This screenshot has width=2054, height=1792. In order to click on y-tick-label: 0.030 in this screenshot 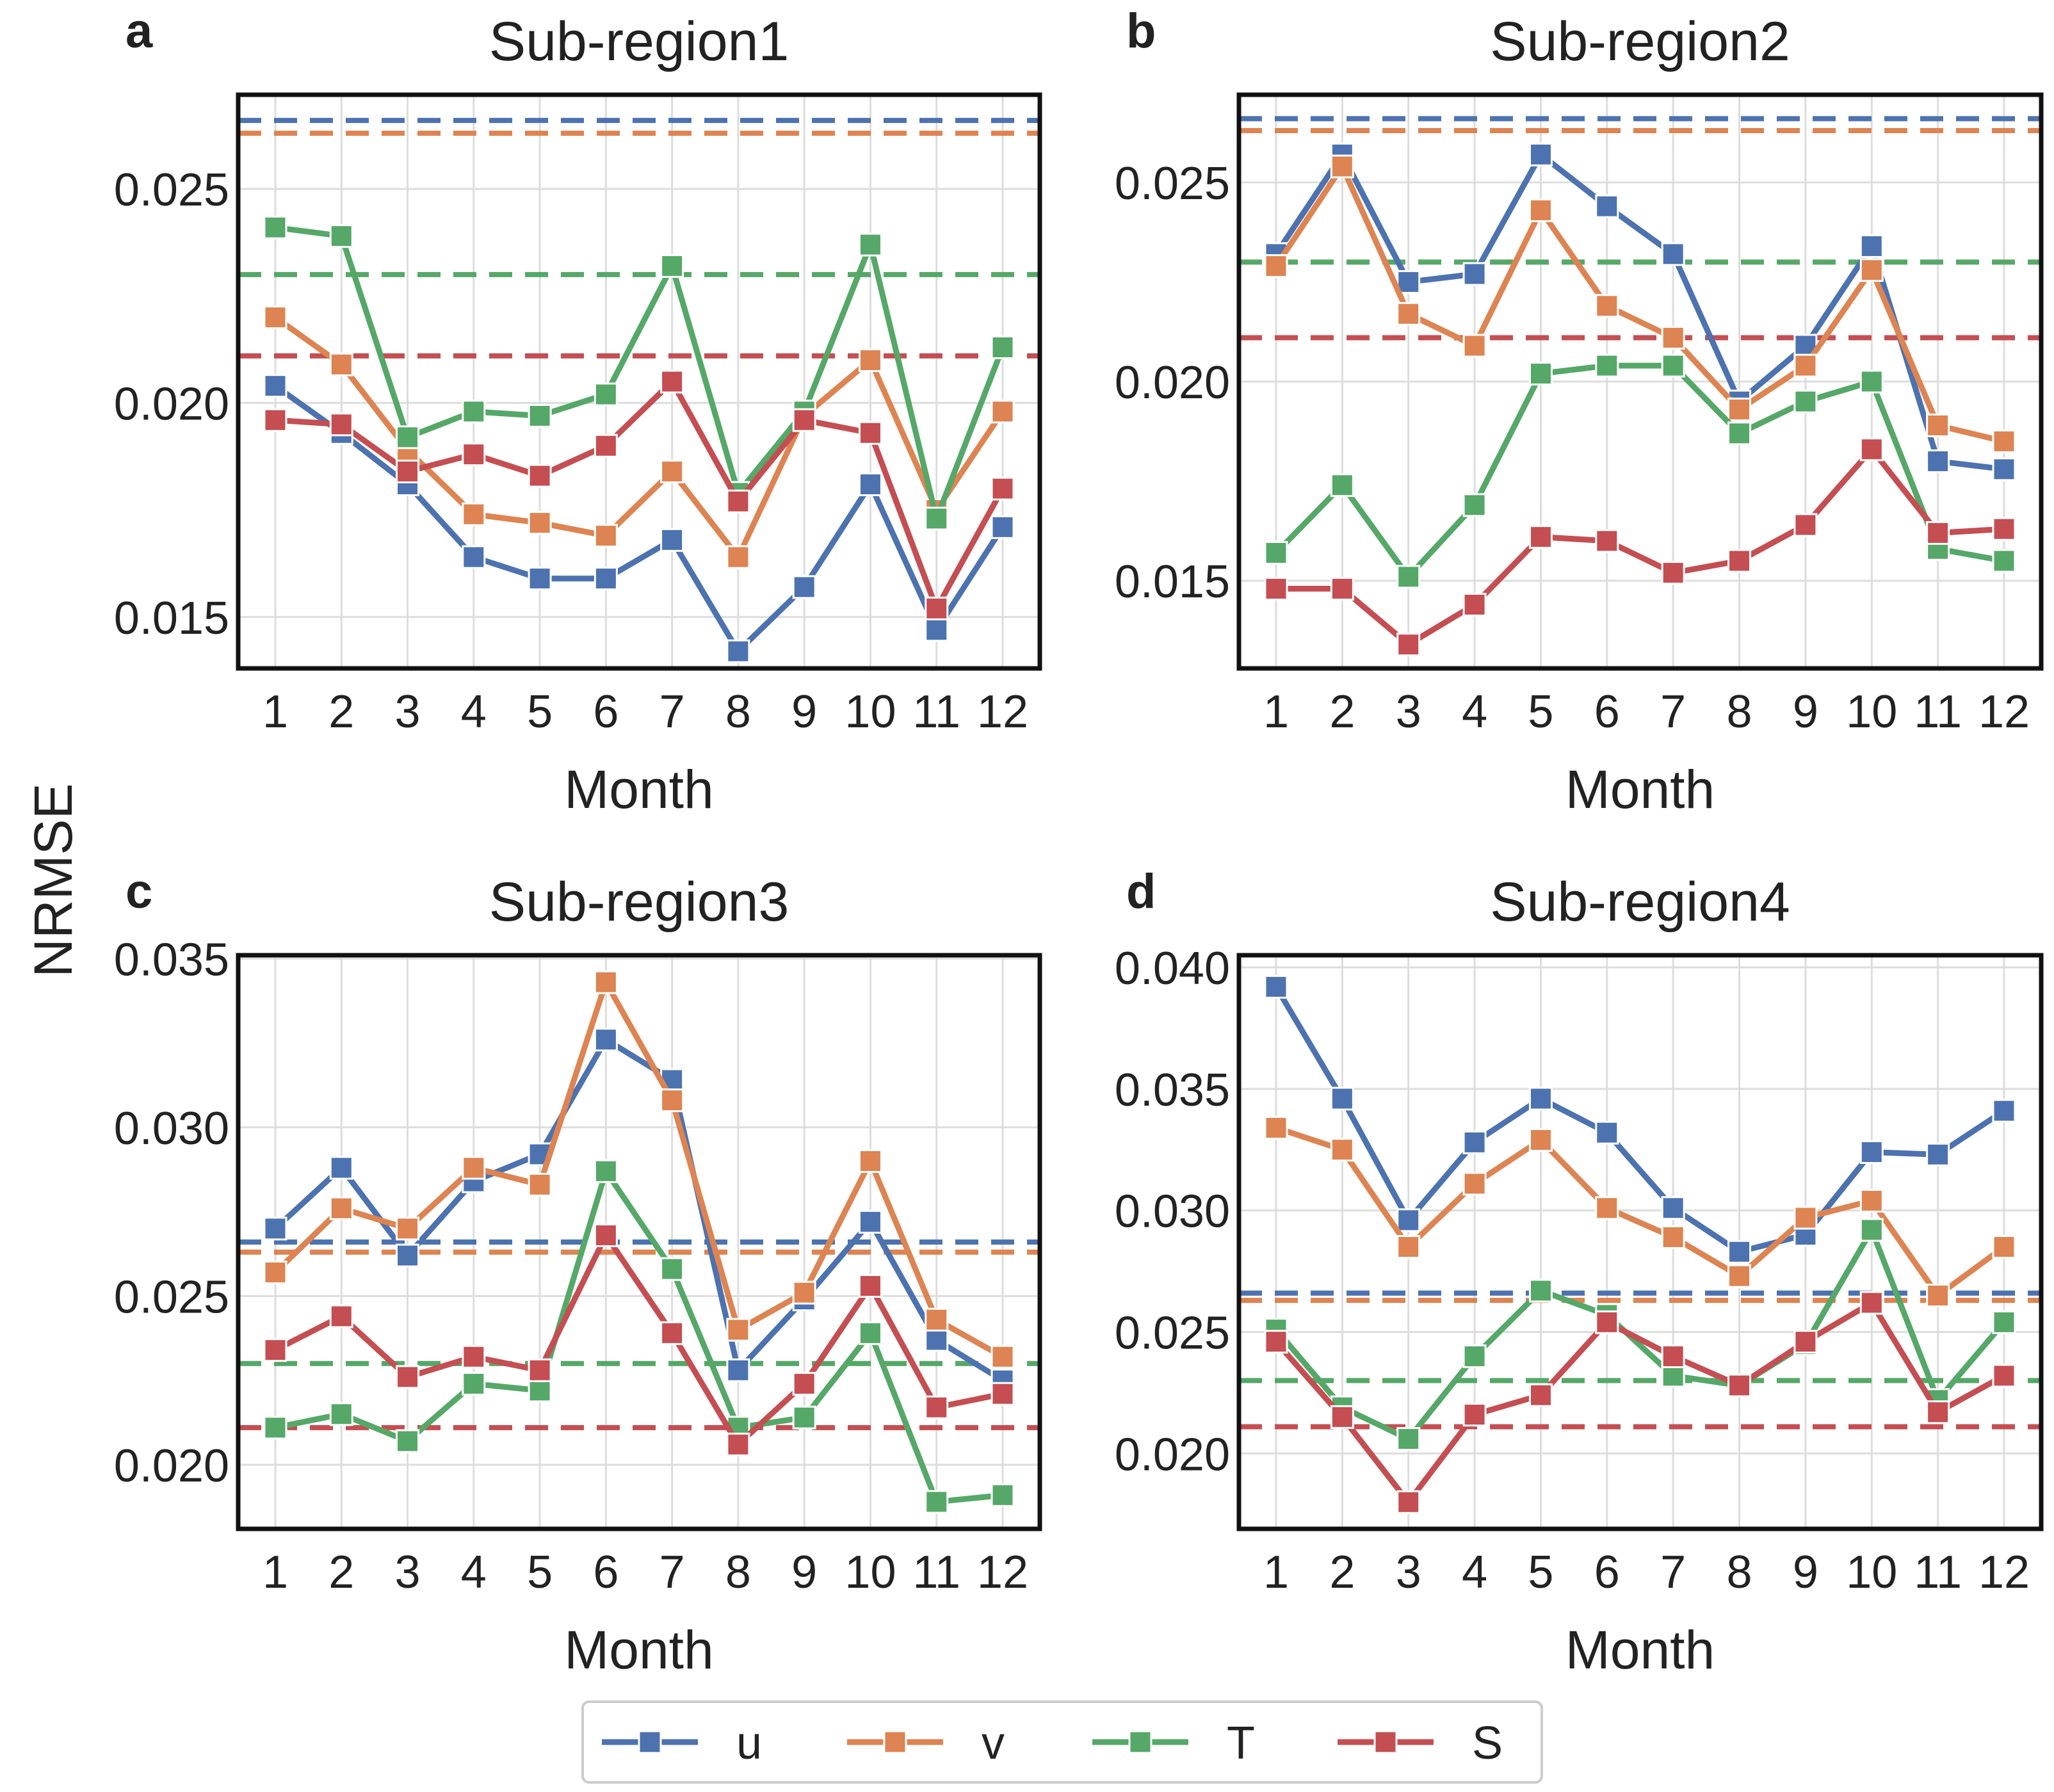, I will do `click(1172, 1212)`.